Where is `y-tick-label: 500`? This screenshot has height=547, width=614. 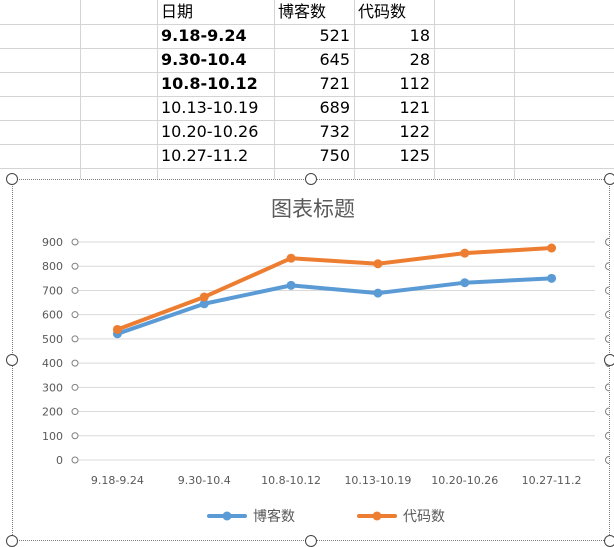
y-tick-label: 500 is located at coordinates (52, 339).